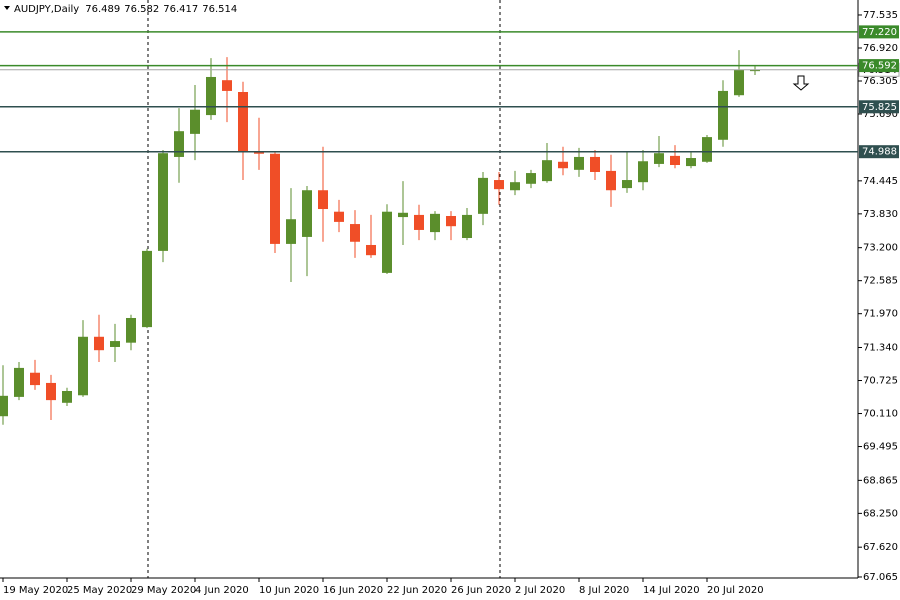 This screenshot has height=600, width=900. What do you see at coordinates (219, 9) in the screenshot?
I see `ohlc-close: 76.514` at bounding box center [219, 9].